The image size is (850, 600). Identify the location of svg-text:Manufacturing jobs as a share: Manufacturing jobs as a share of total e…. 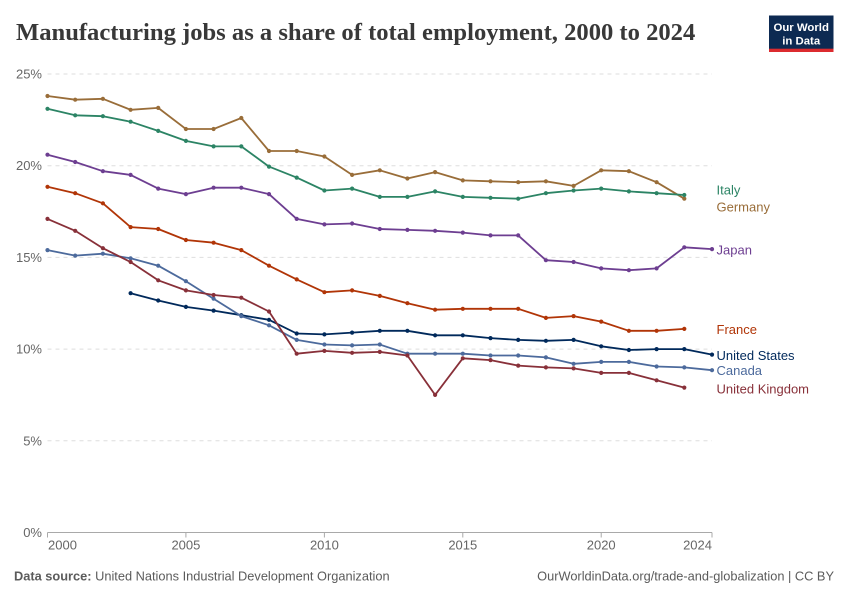
(355, 32).